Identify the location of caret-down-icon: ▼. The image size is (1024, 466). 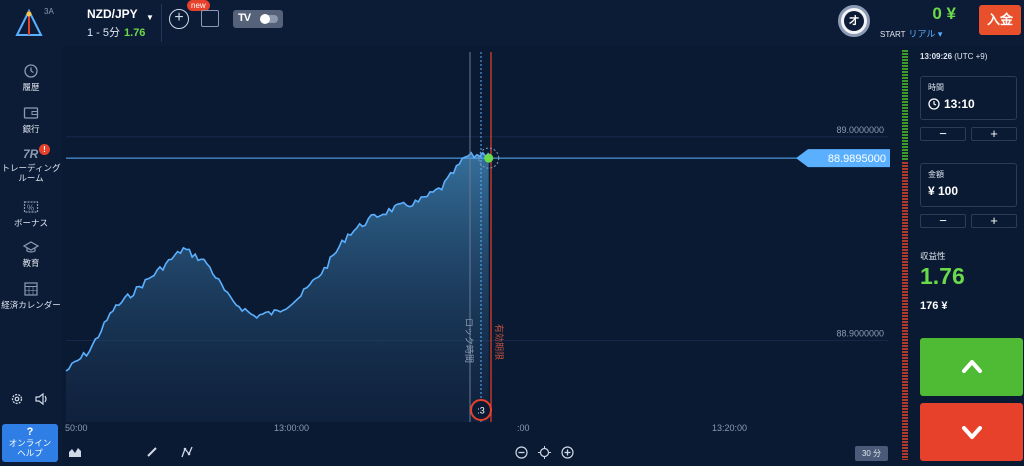
(150, 17).